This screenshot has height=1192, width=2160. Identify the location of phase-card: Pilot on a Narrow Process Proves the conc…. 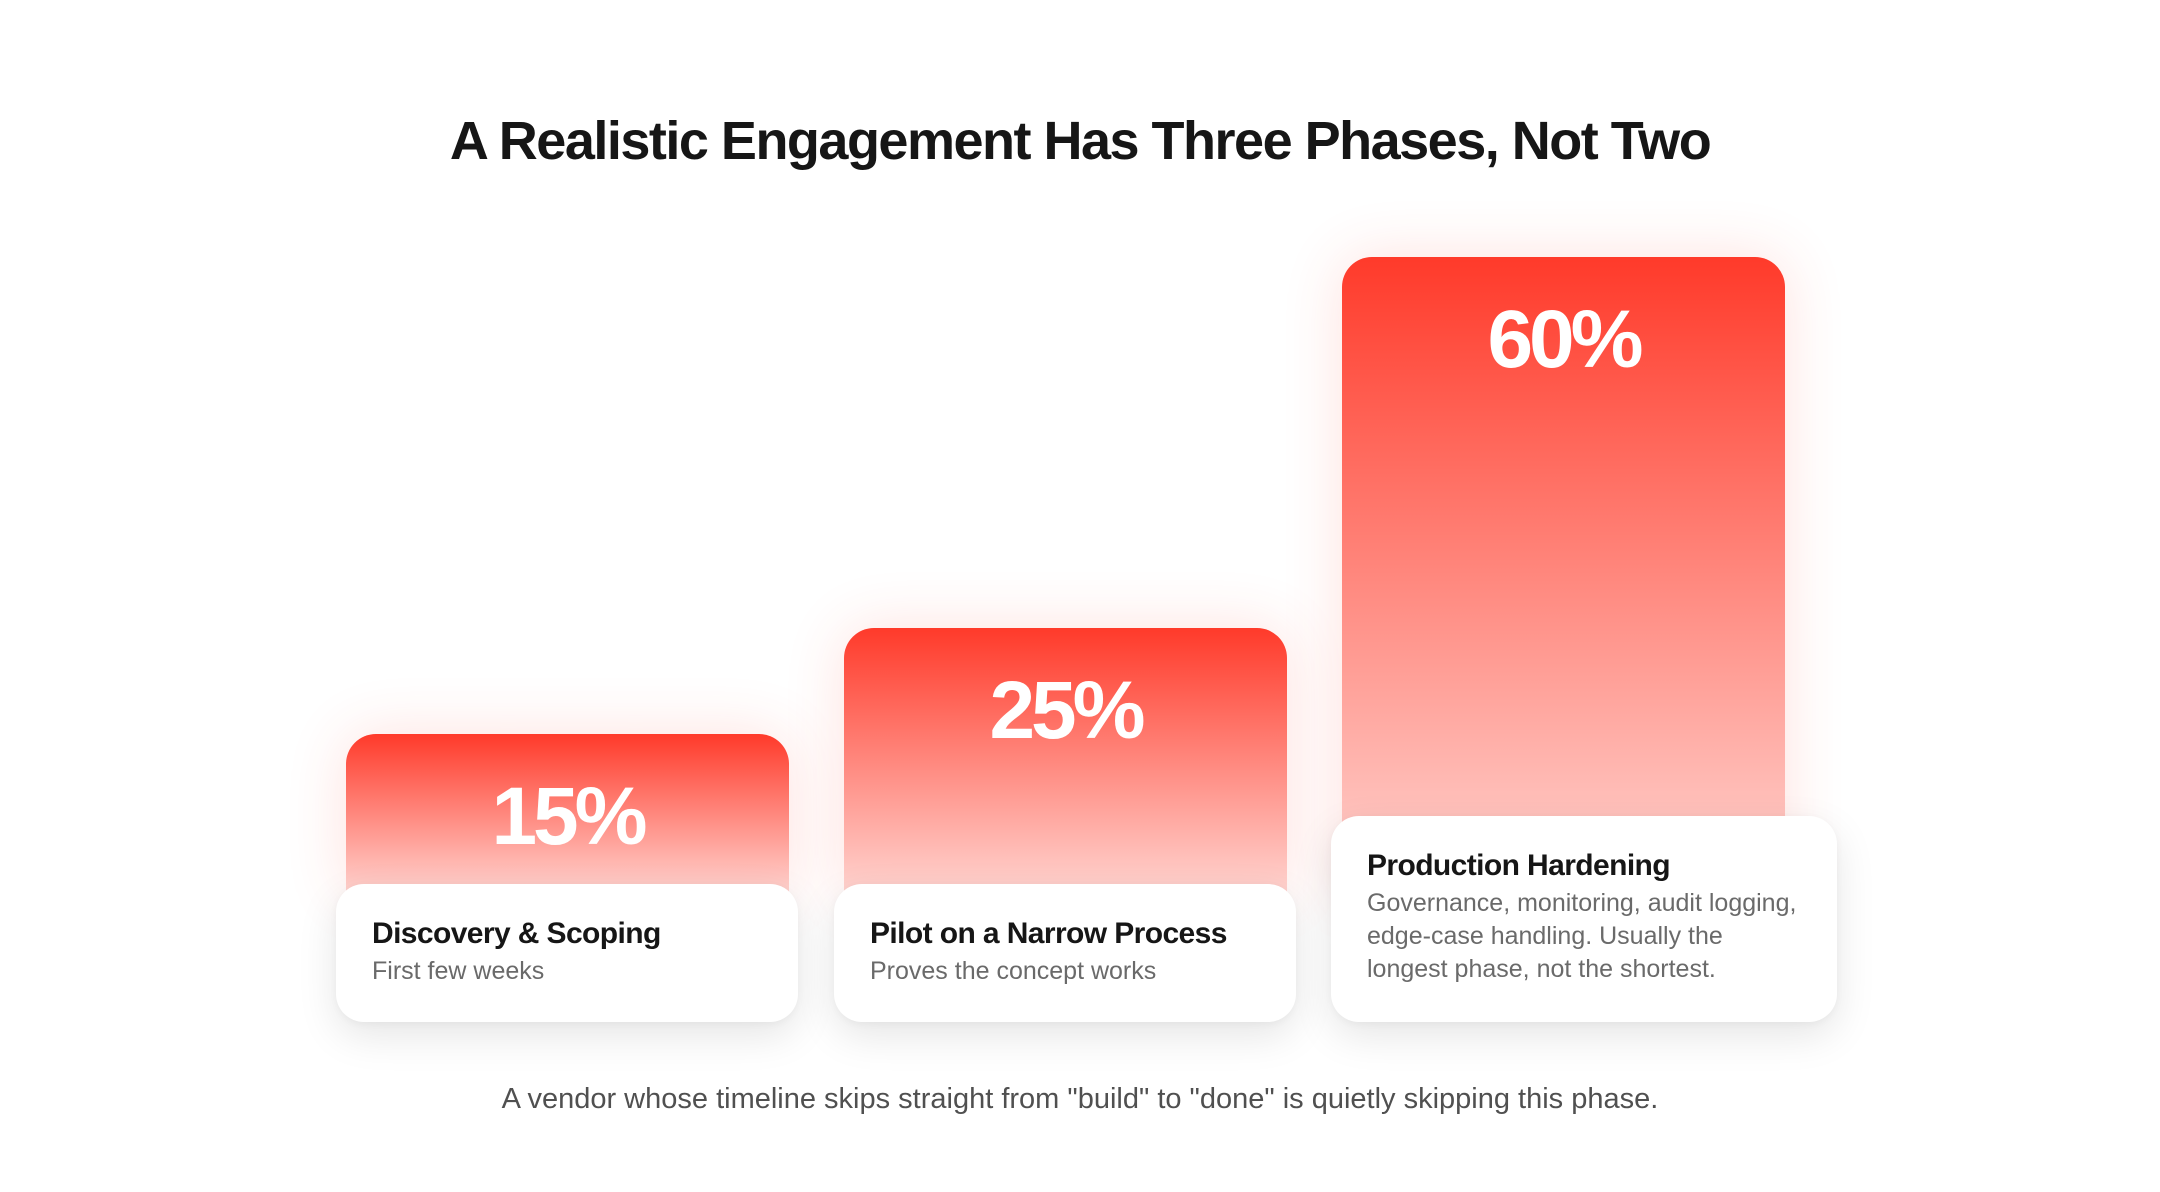
(1065, 953).